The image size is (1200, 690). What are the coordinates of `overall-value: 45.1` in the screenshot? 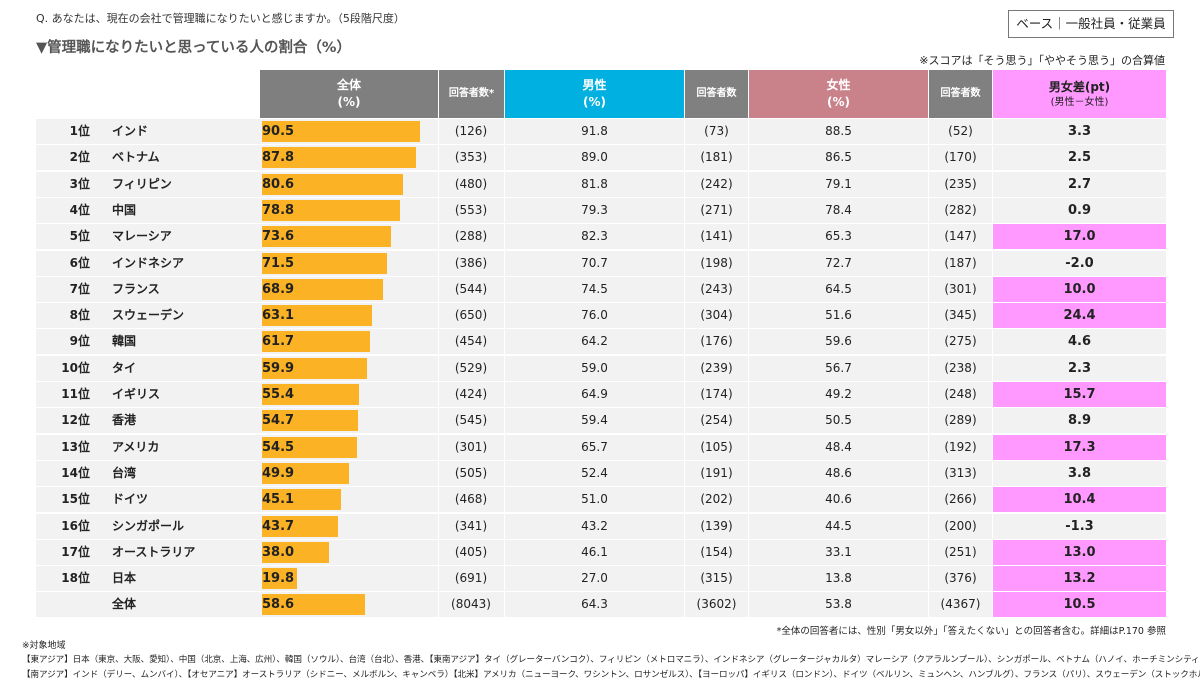 It's located at (278, 499).